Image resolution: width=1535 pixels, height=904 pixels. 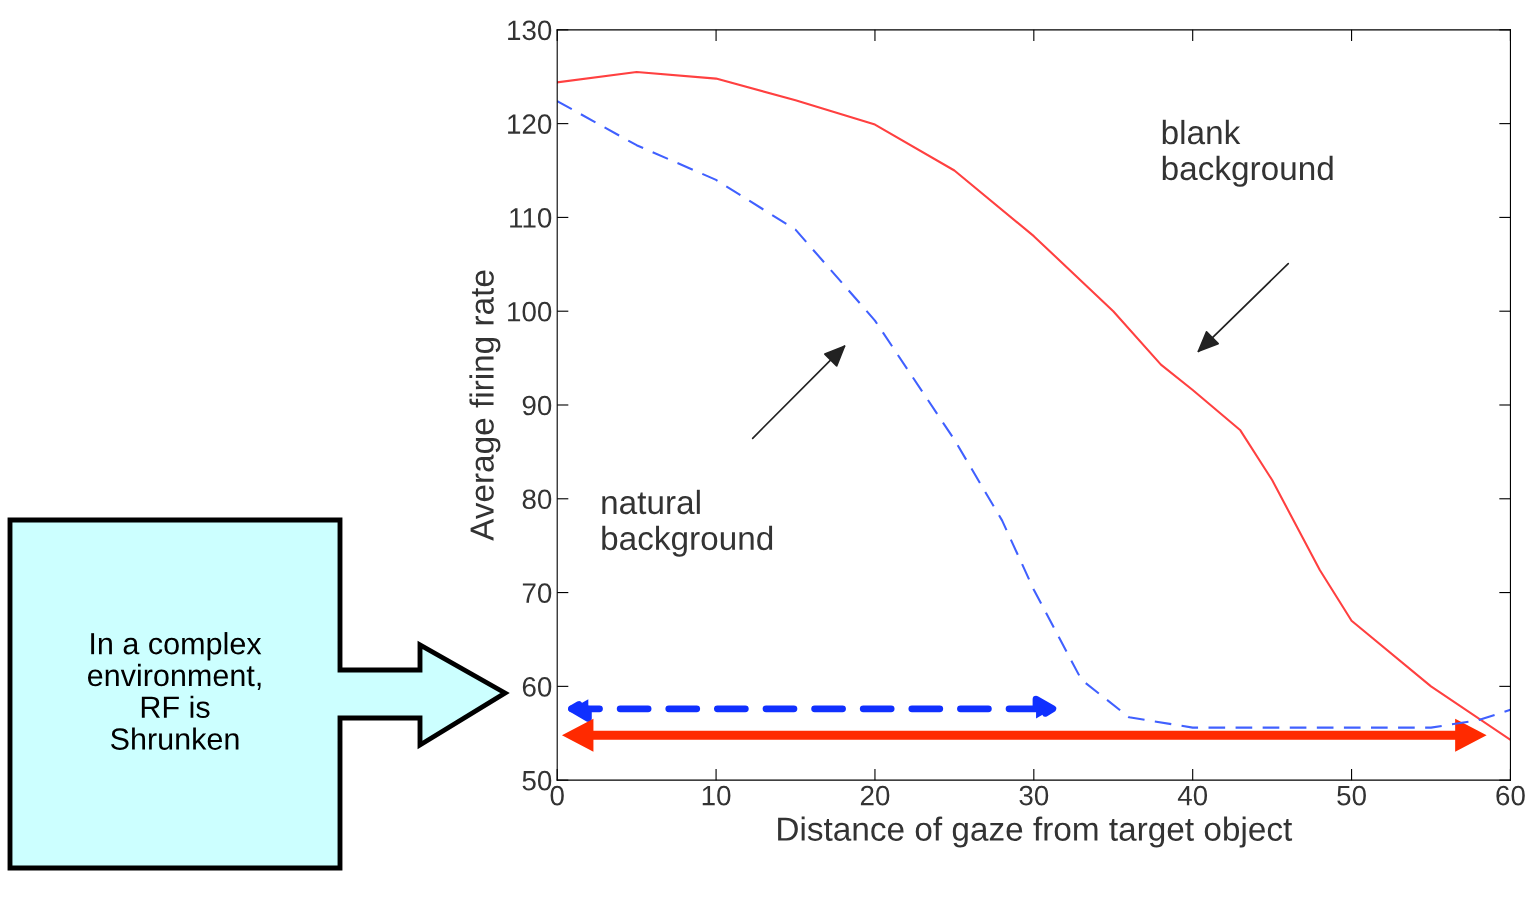 What do you see at coordinates (537, 499) in the screenshot?
I see `y-tick-label: 80` at bounding box center [537, 499].